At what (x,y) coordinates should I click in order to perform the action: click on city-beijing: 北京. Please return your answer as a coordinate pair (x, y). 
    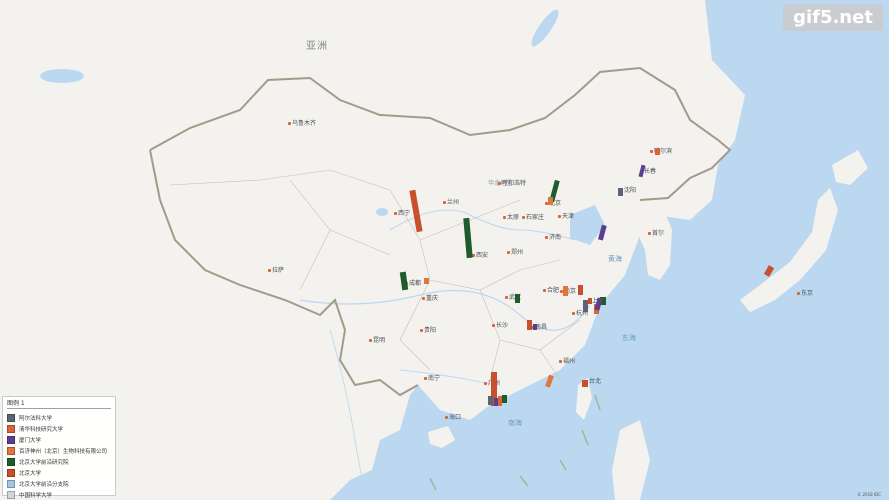
    Looking at the image, I should click on (553, 202).